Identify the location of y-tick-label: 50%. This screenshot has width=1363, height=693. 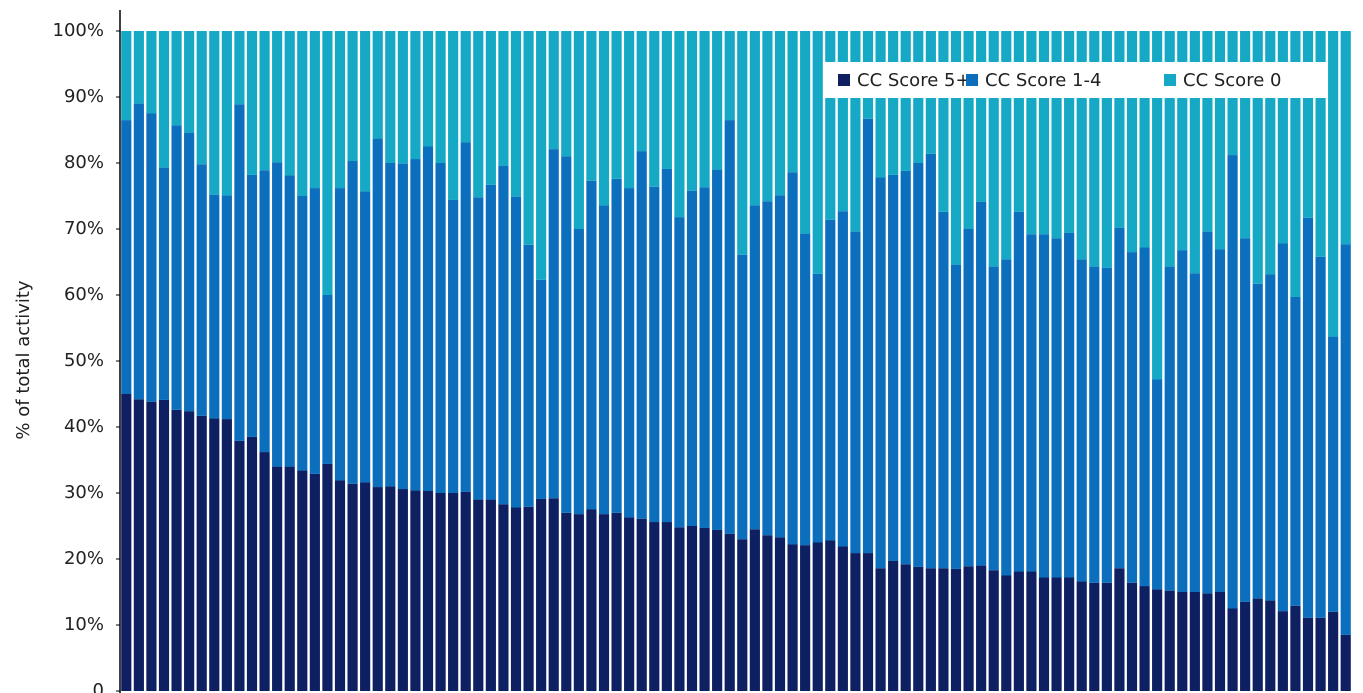
(84, 360).